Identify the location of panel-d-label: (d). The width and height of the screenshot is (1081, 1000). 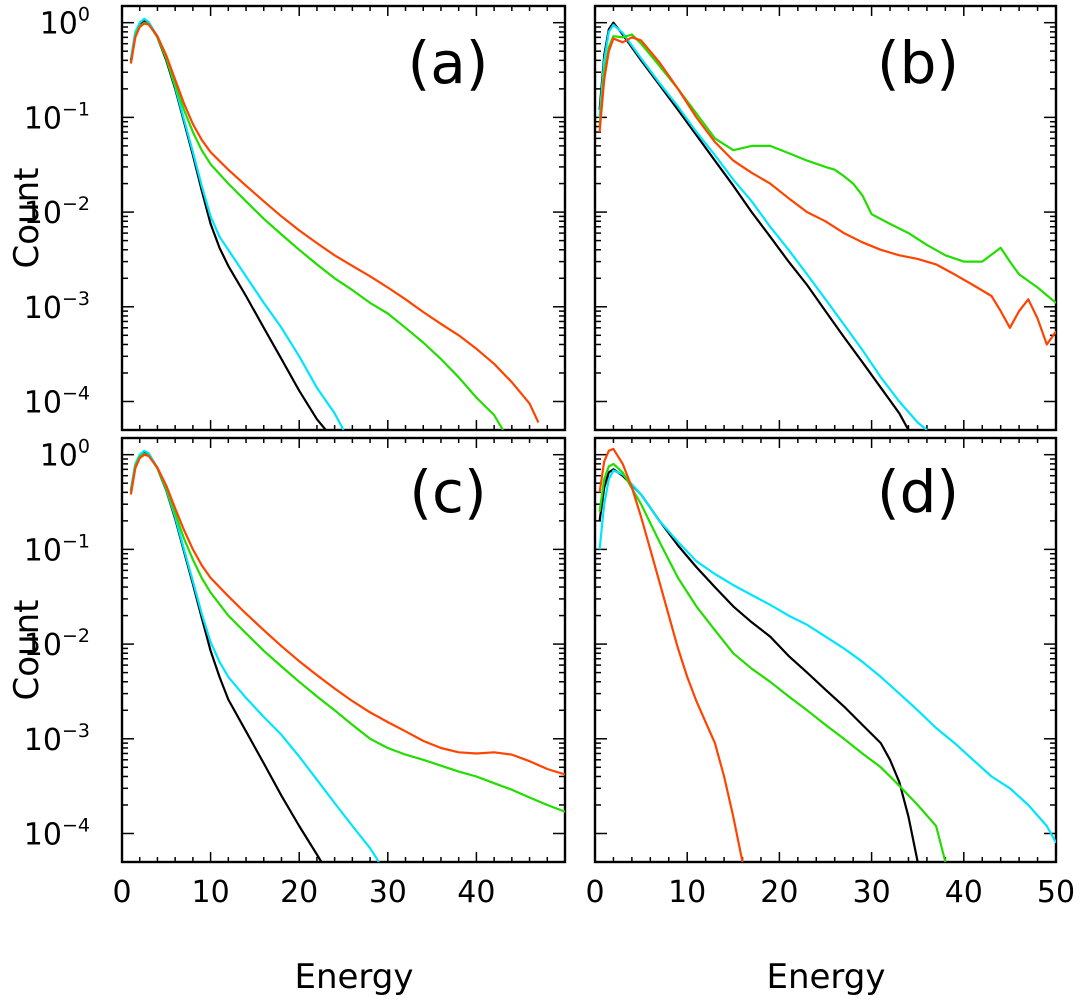
(918, 492).